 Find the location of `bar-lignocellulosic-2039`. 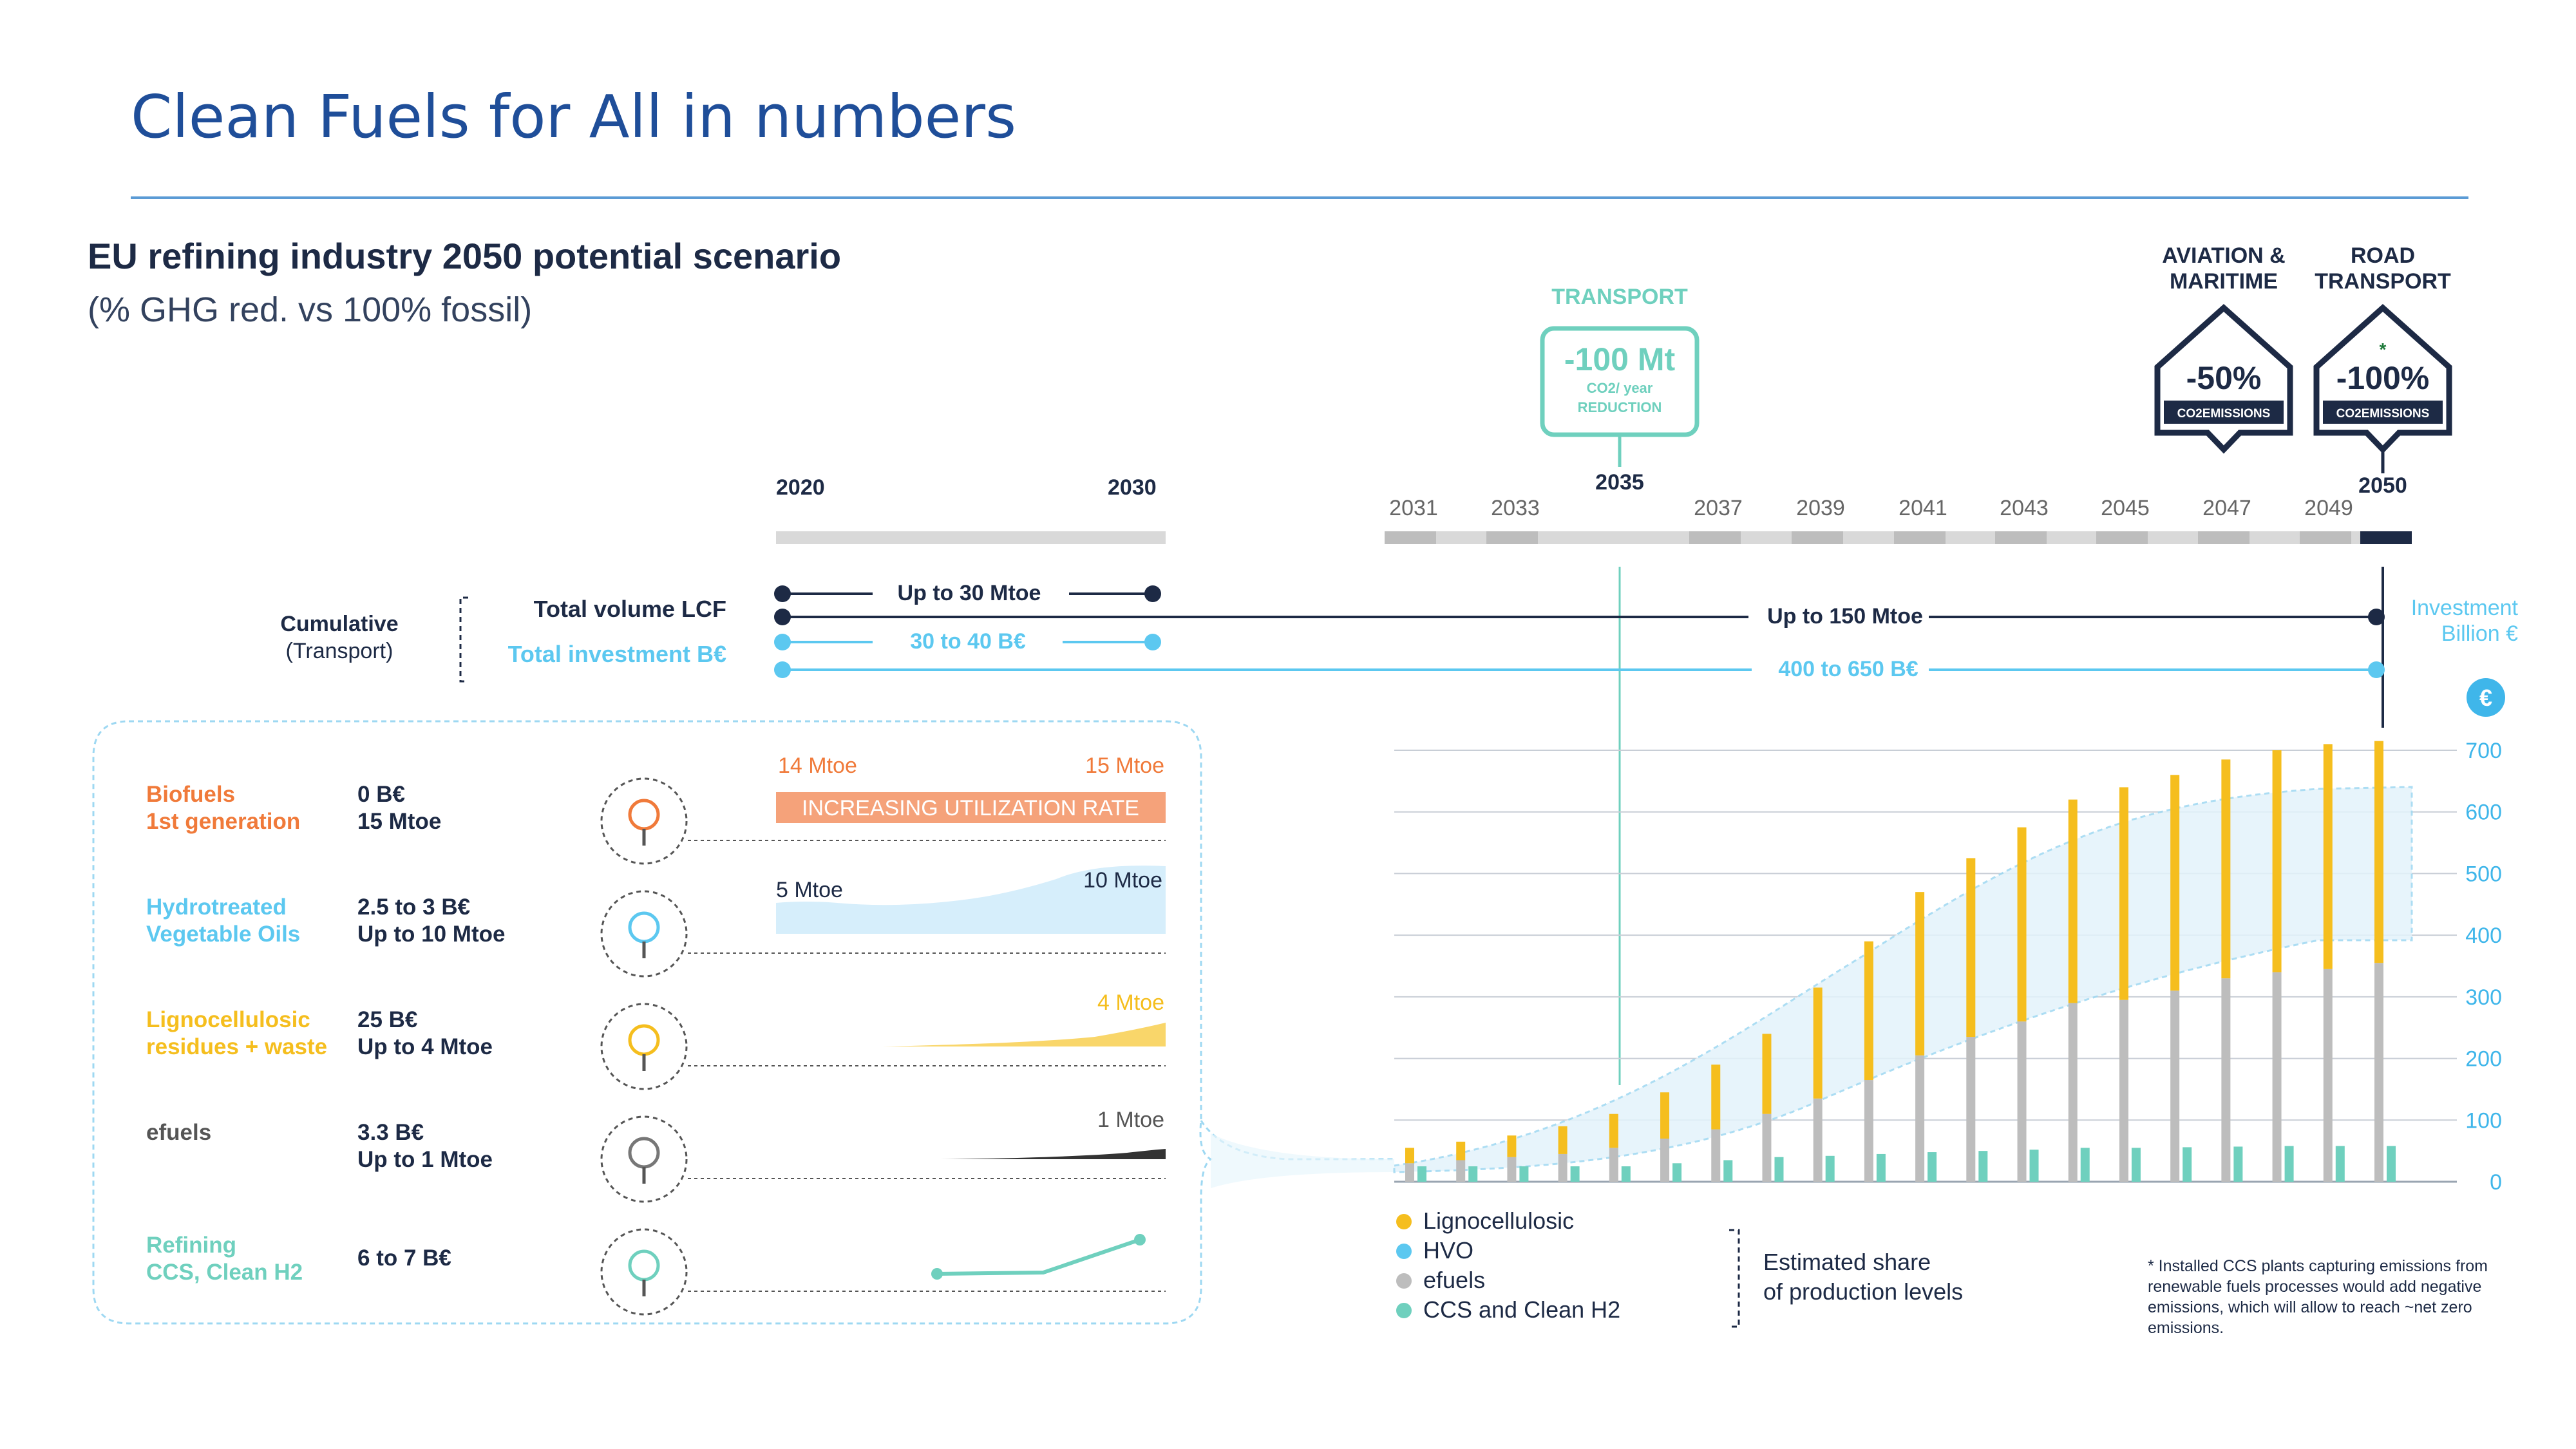

bar-lignocellulosic-2039 is located at coordinates (1818, 1043).